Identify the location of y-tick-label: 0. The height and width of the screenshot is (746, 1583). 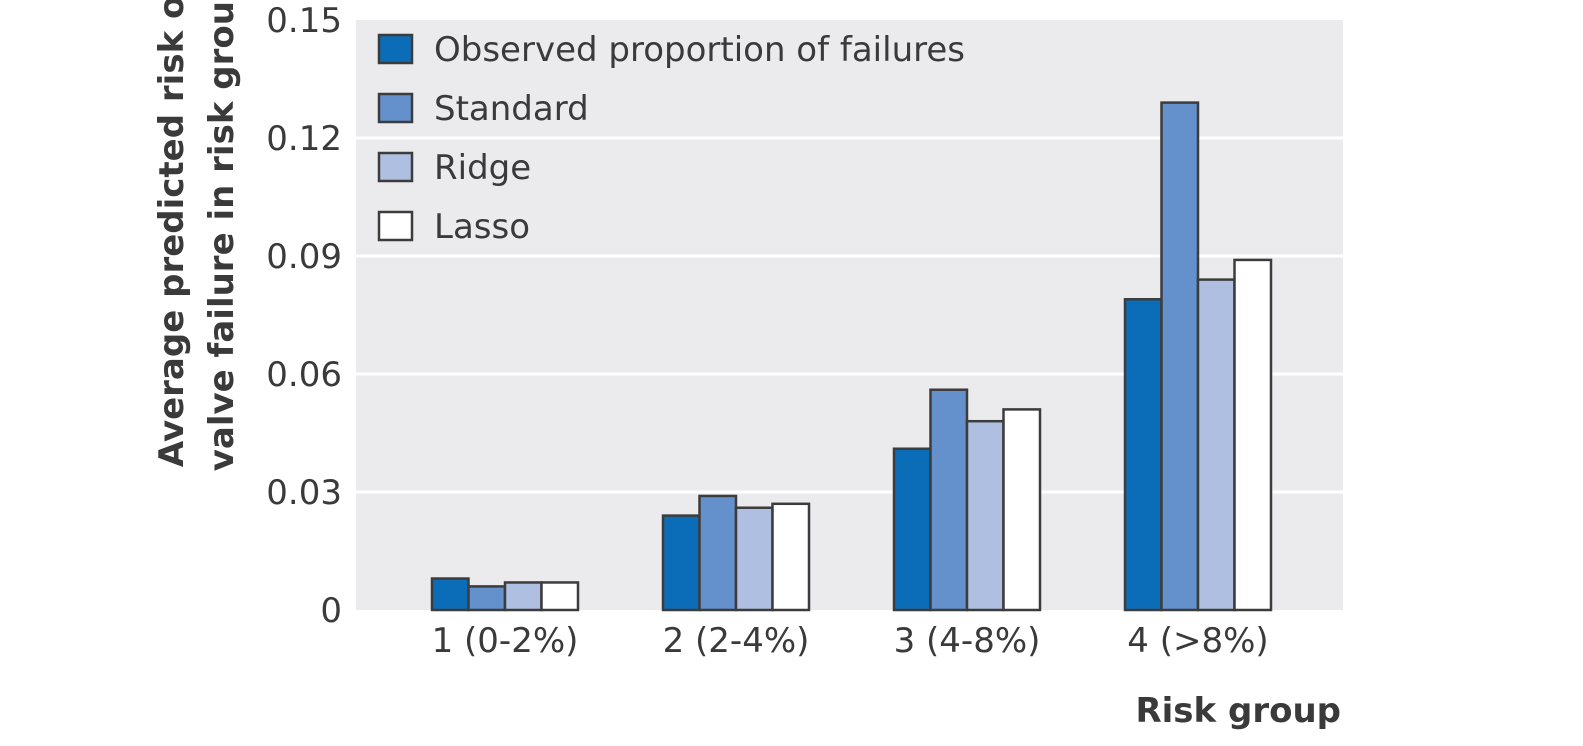
(331, 611).